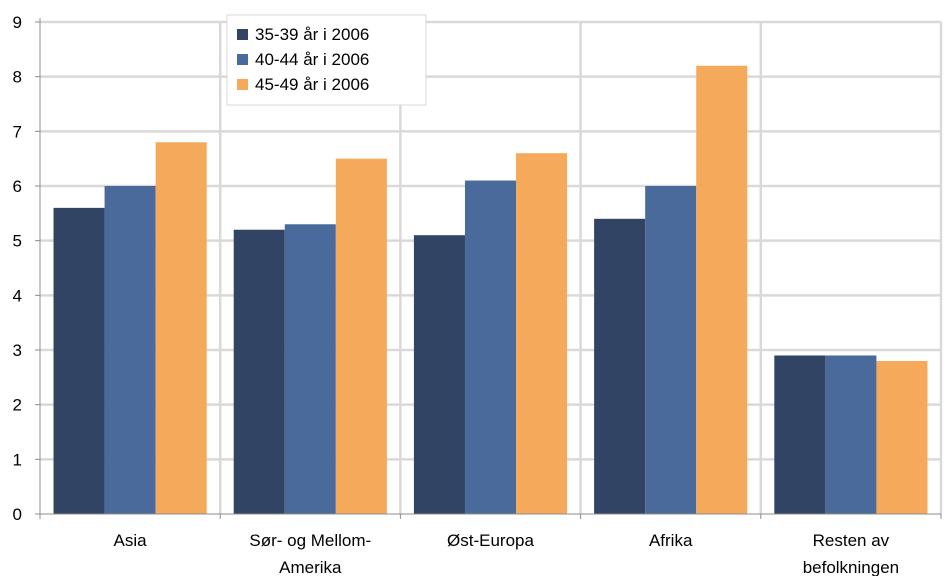 The image size is (951, 576). Describe the element at coordinates (17, 268) in the screenshot. I see `y-axis-tick-labels: 0 1 2 3 4 5 6 7 8 9` at that location.